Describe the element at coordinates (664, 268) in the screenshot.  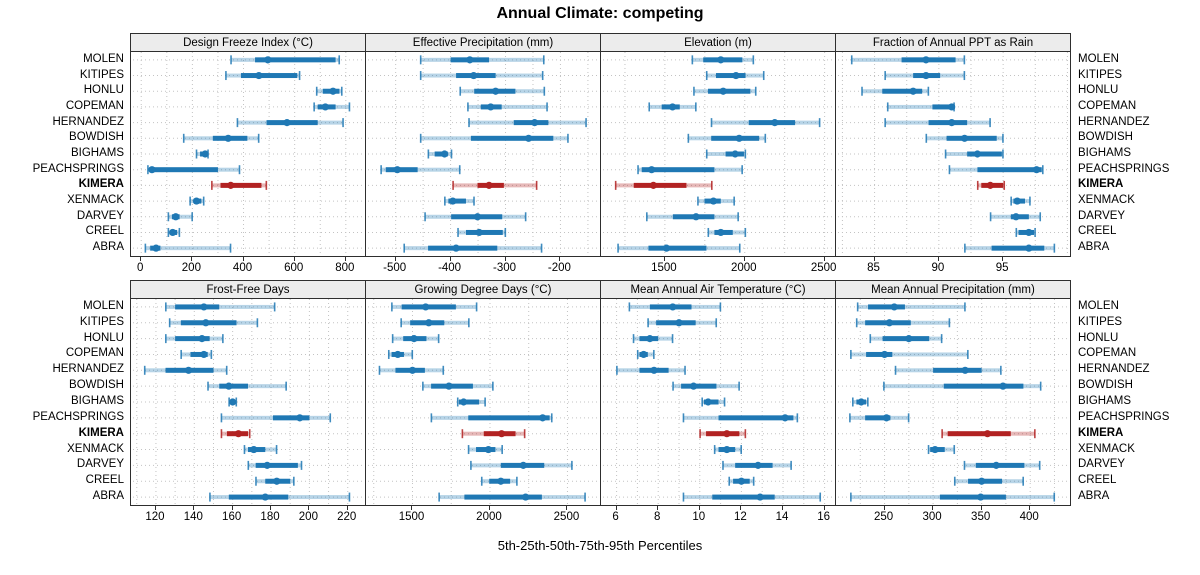
I see `axis-tick-label: 1500` at that location.